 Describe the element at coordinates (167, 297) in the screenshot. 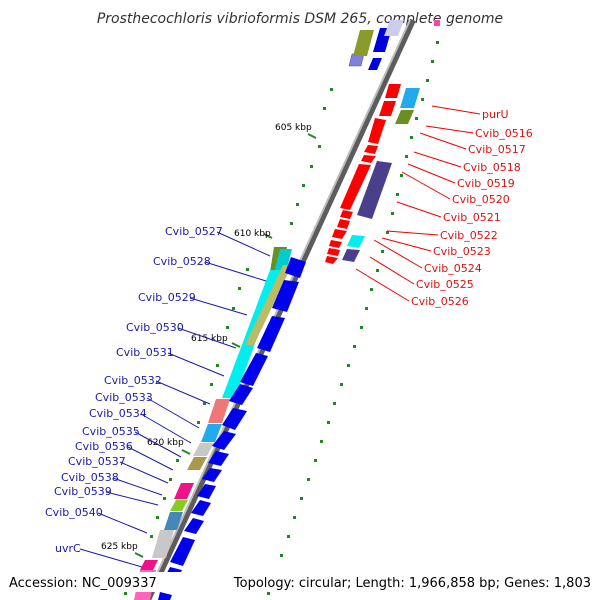

I see `gene-label-Cvib_0529: Cvib_0529` at that location.